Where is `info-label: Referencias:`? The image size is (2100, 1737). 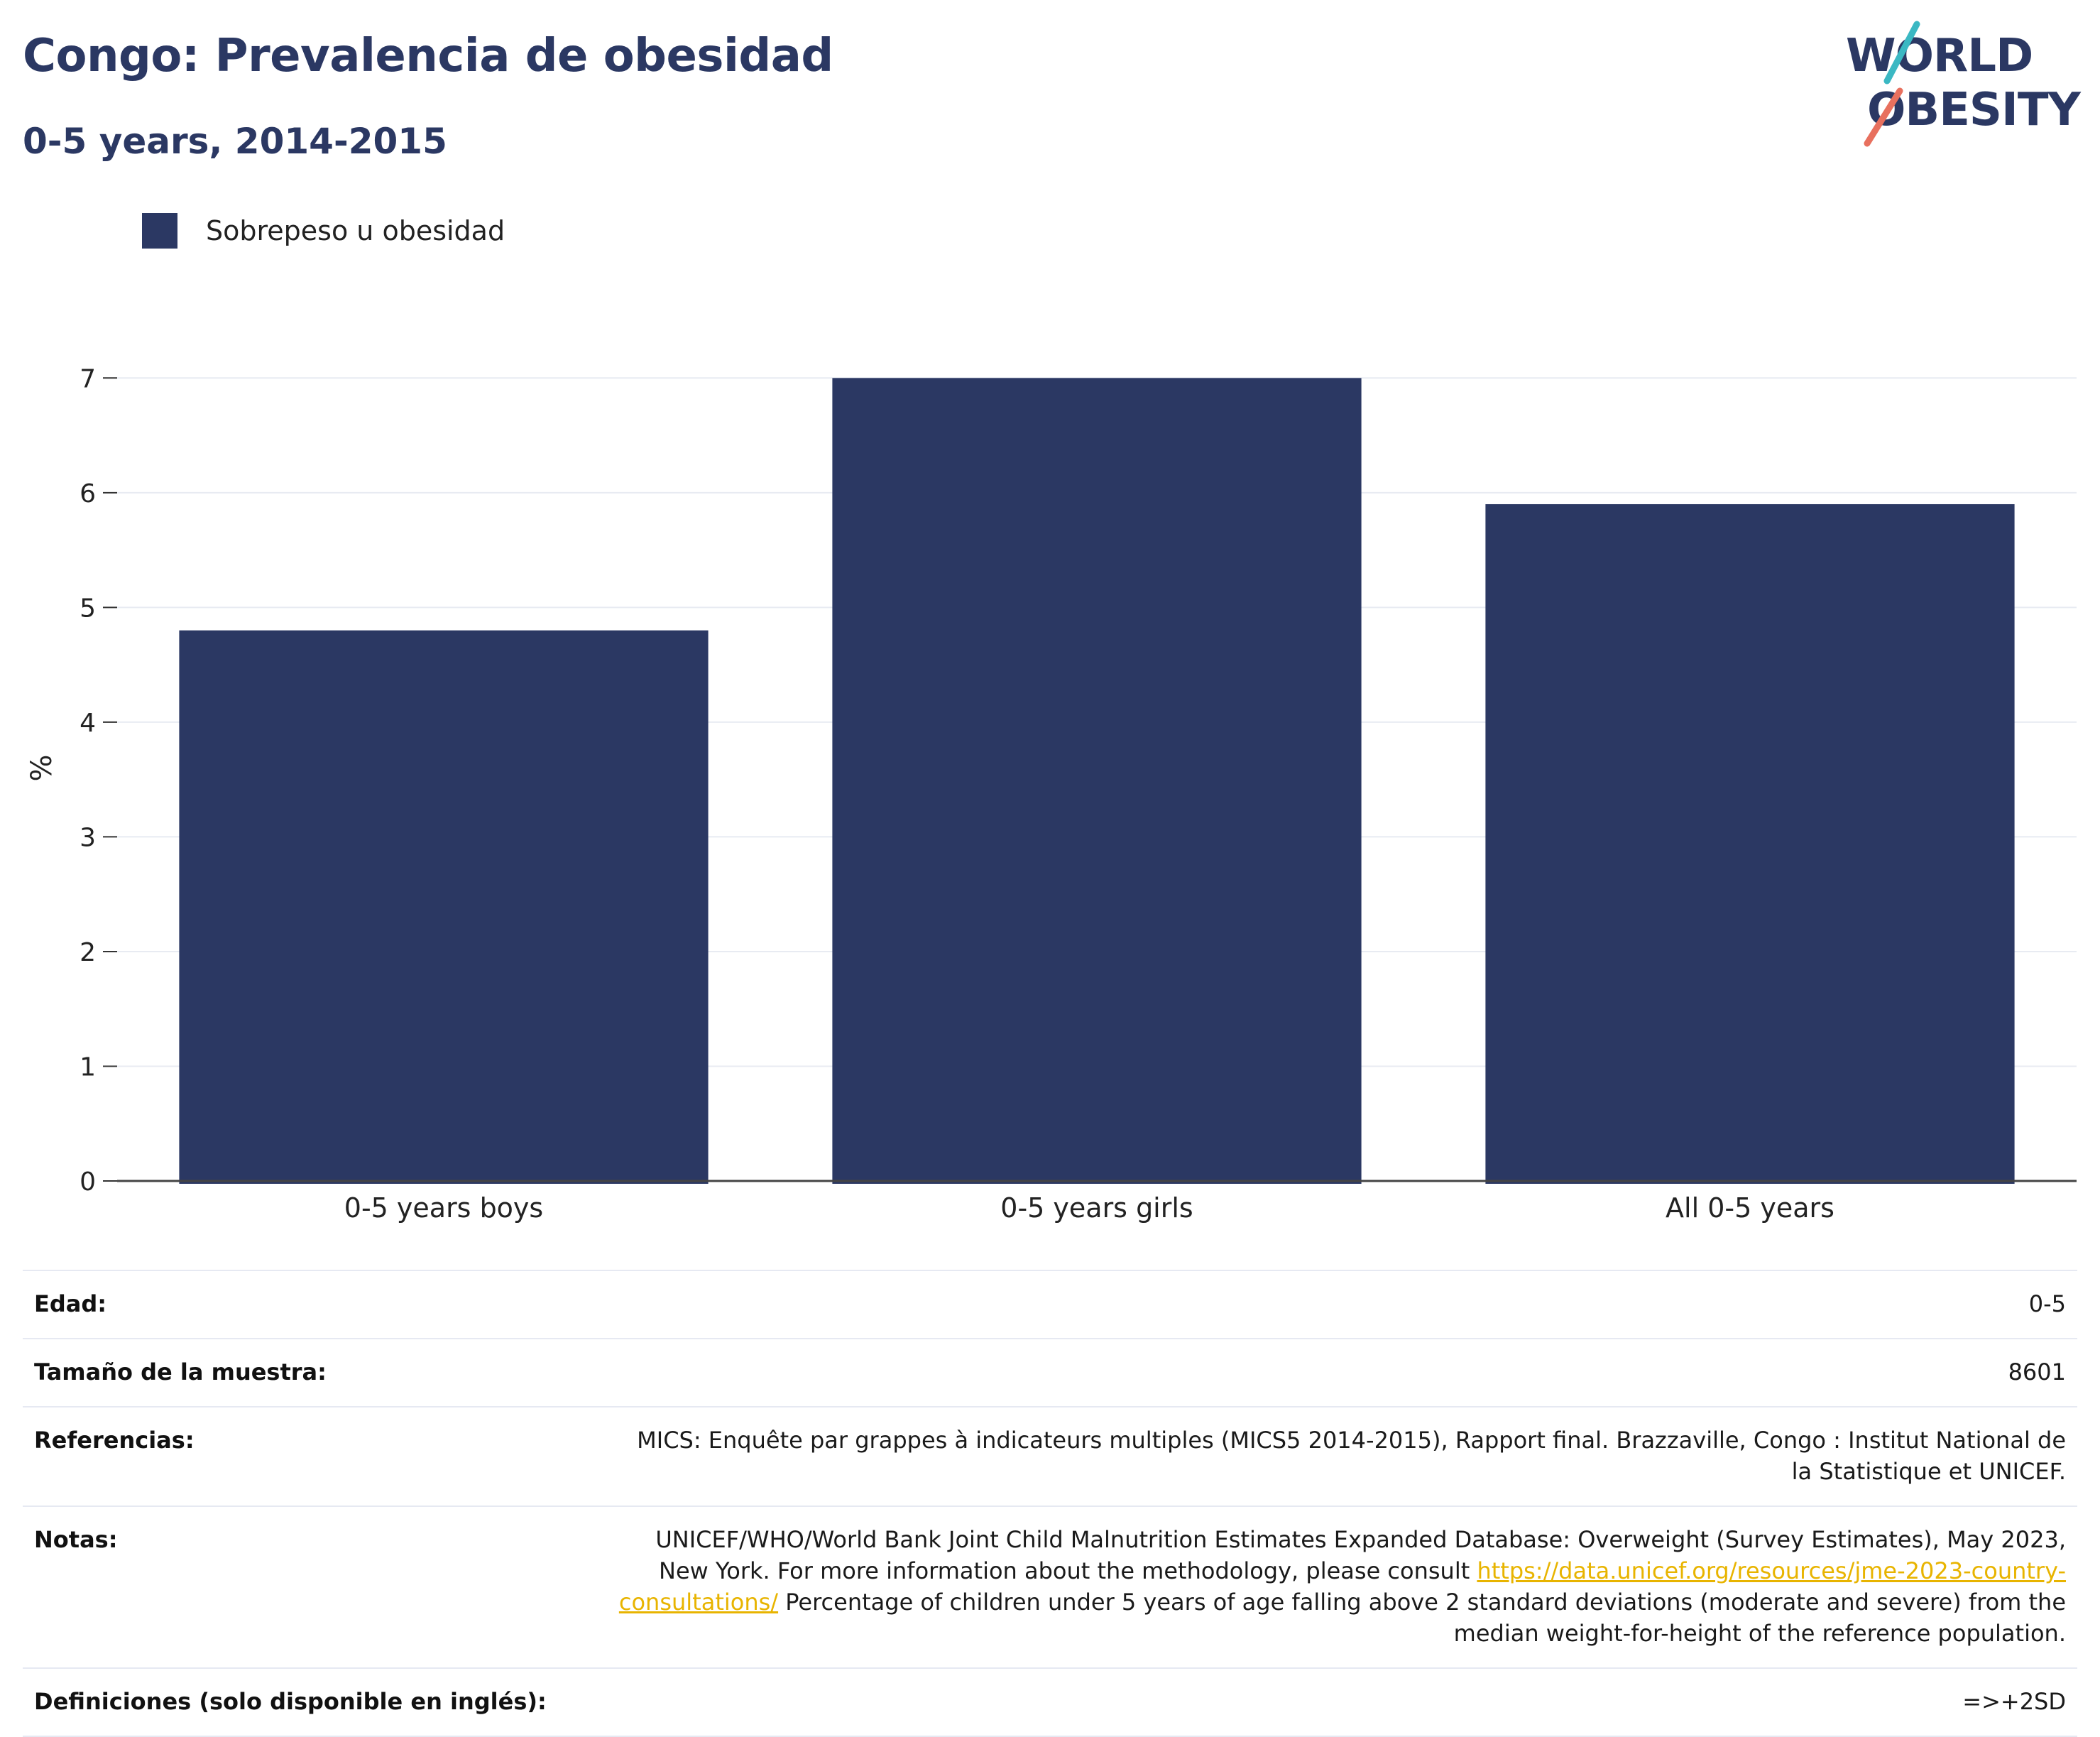 info-label: Referencias: is located at coordinates (114, 1440).